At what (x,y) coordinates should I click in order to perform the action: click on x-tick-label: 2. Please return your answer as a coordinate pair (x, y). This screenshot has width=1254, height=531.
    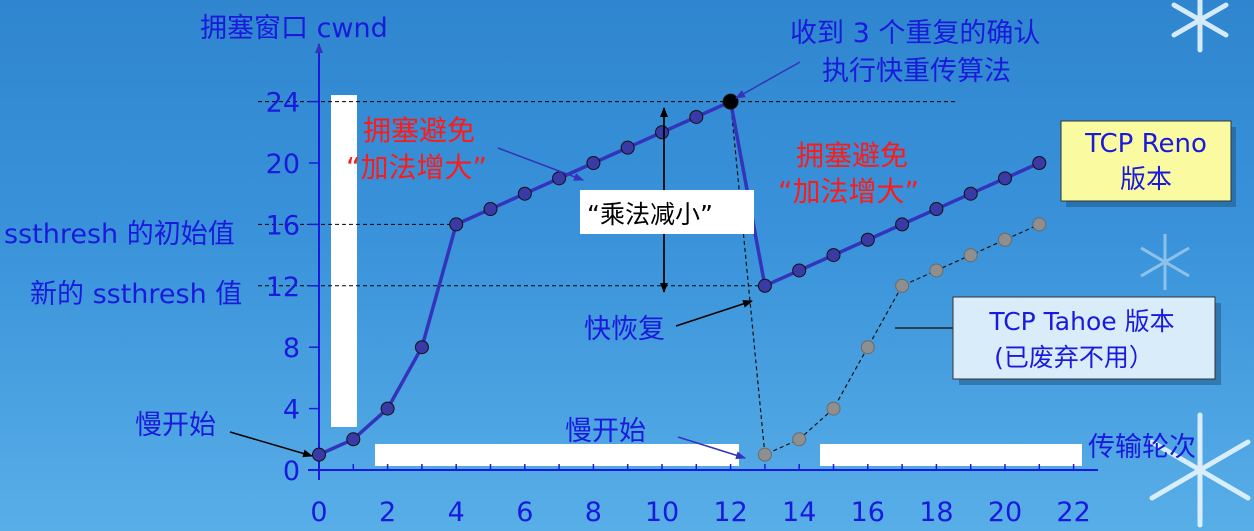
    Looking at the image, I should click on (387, 512).